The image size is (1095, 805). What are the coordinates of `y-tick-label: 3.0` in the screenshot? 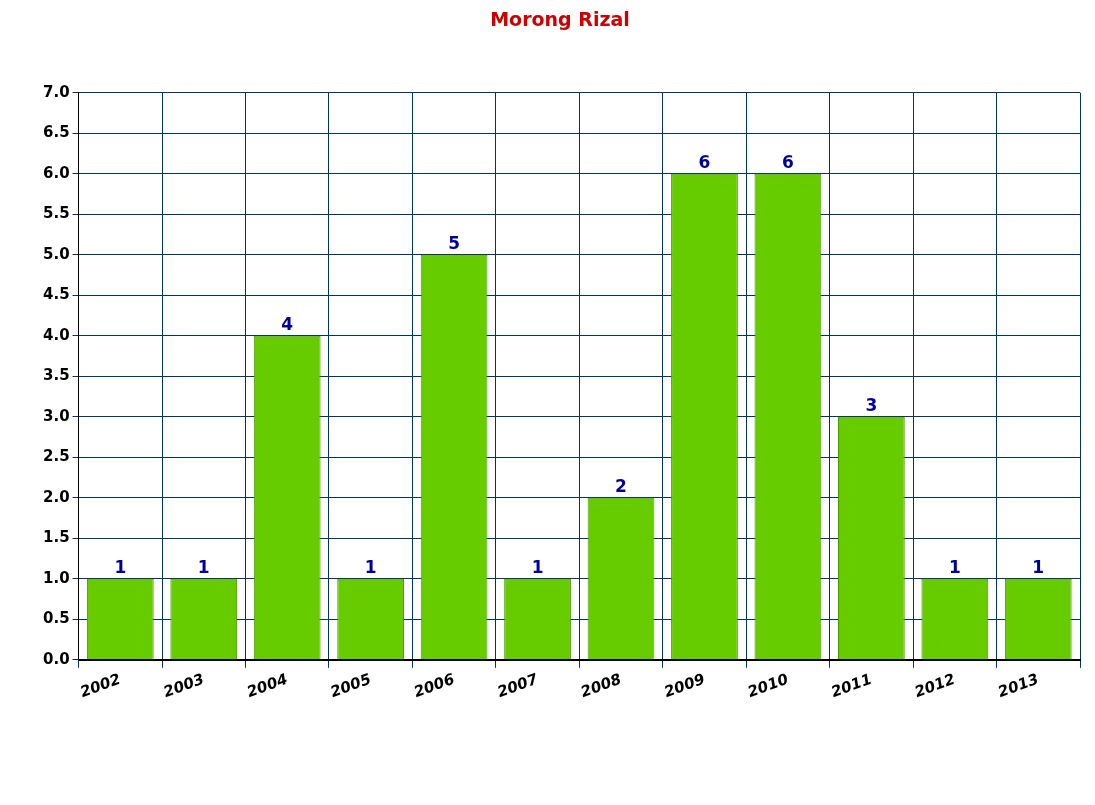 It's located at (56, 415).